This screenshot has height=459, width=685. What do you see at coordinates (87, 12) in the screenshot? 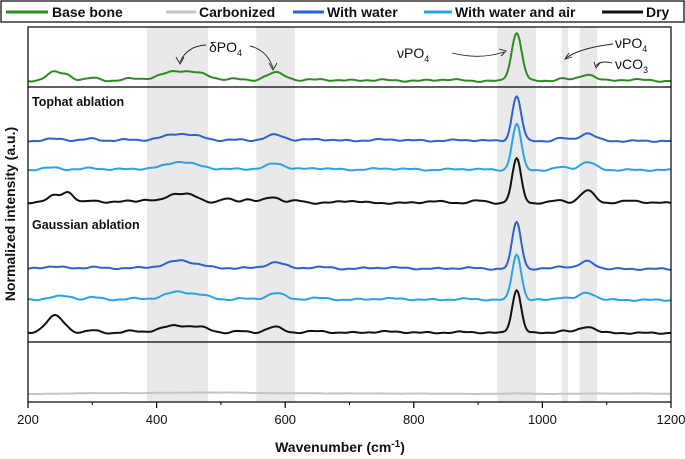
I see `legend-label-base-bone: Base bone` at bounding box center [87, 12].